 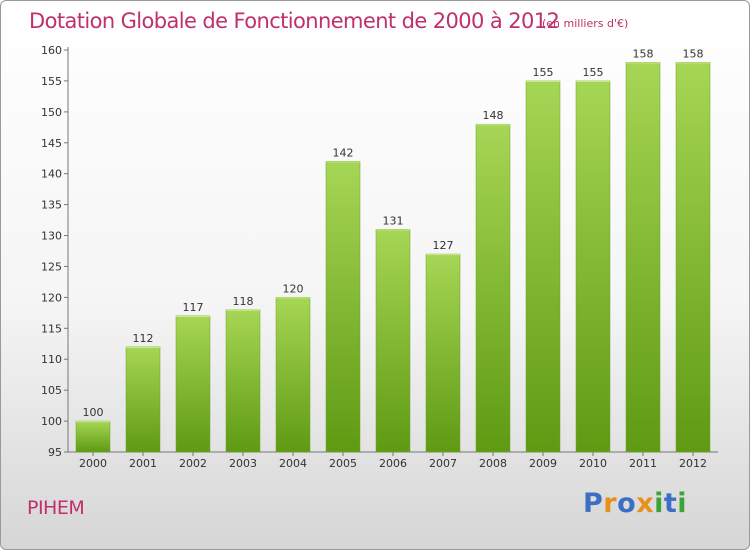 What do you see at coordinates (51, 266) in the screenshot?
I see `y-tick-label: 125` at bounding box center [51, 266].